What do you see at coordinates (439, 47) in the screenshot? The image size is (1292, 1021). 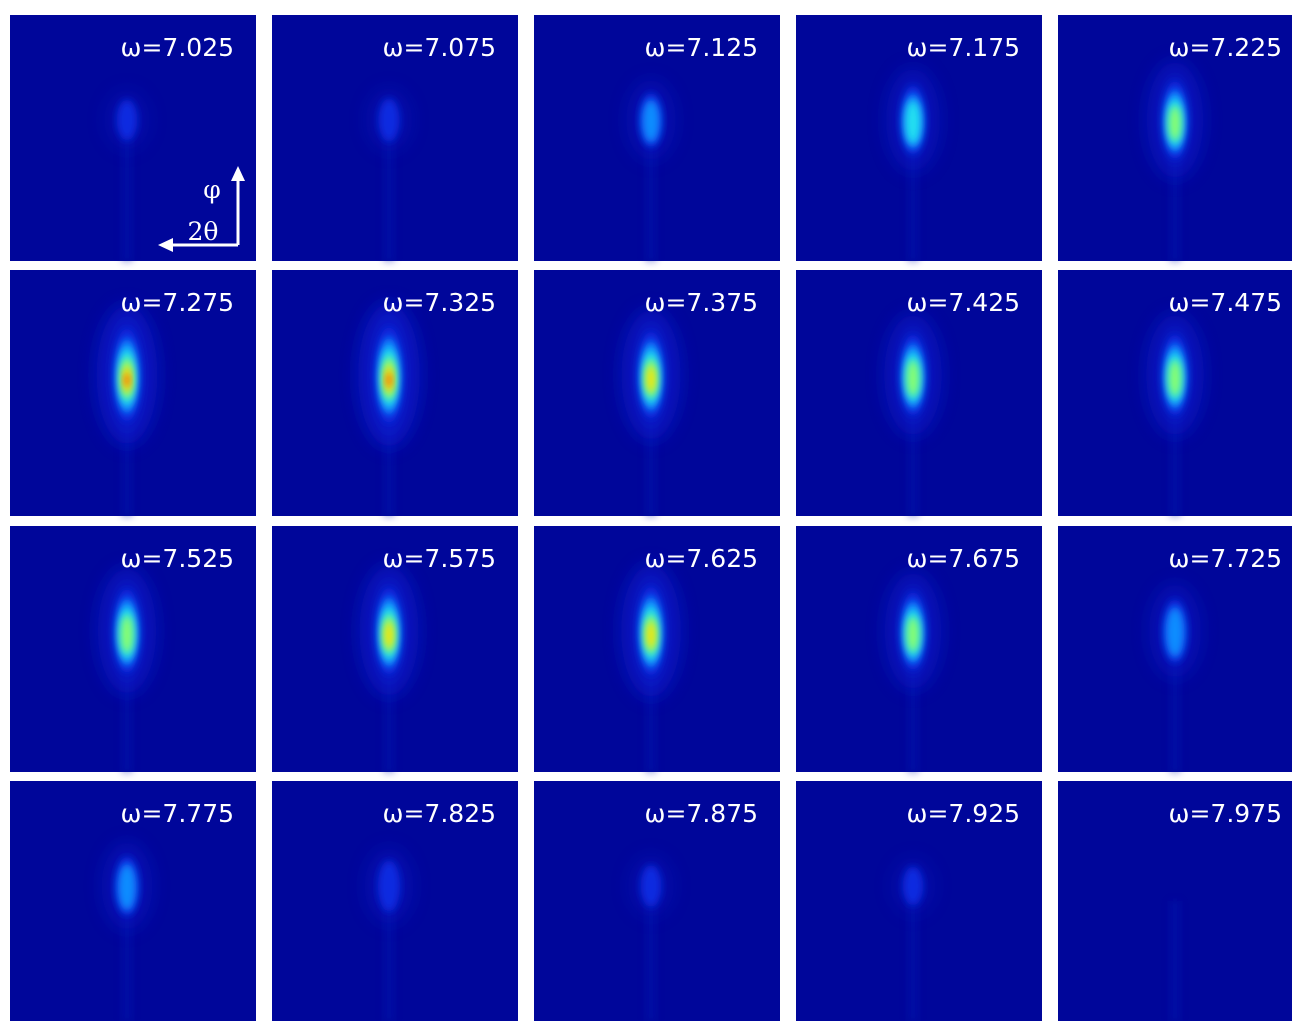 I see `panel-label: ω=7.075` at bounding box center [439, 47].